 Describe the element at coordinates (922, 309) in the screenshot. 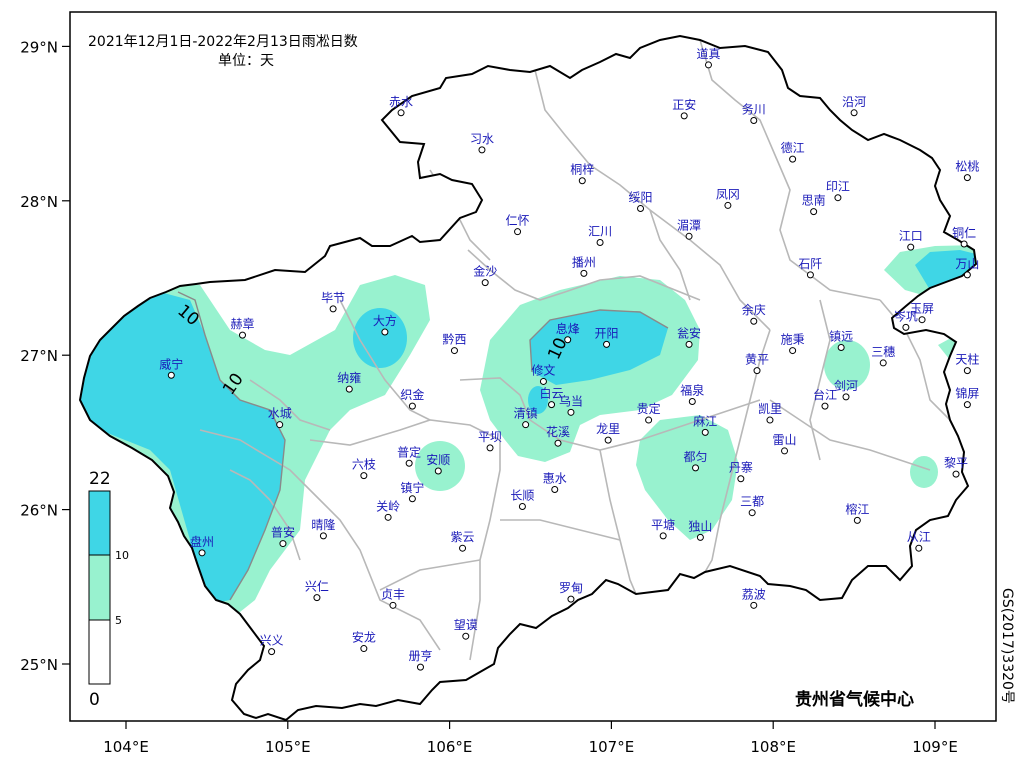

I see `station-name: 玉屏` at that location.